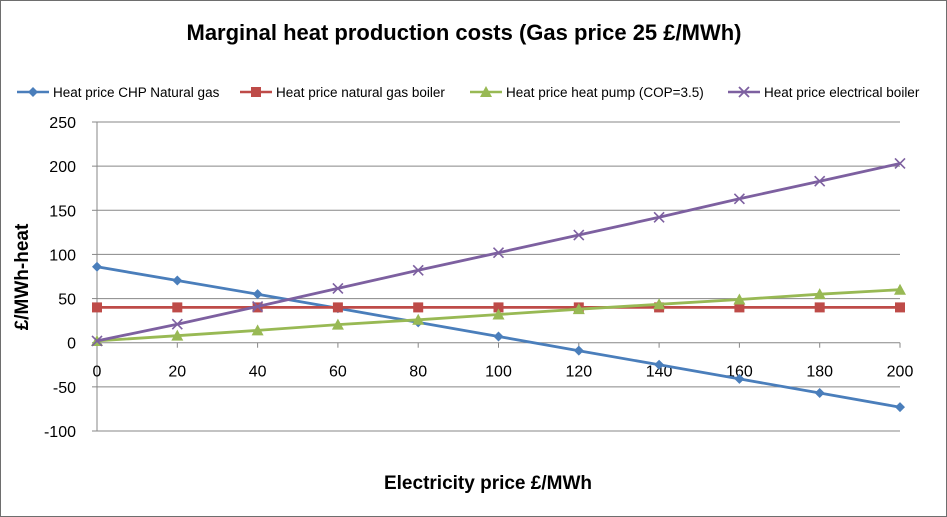 Image resolution: width=947 pixels, height=517 pixels. Describe the element at coordinates (360, 92) in the screenshot. I see `legend-label-gas-boiler: Heat price natural gas boiler` at that location.